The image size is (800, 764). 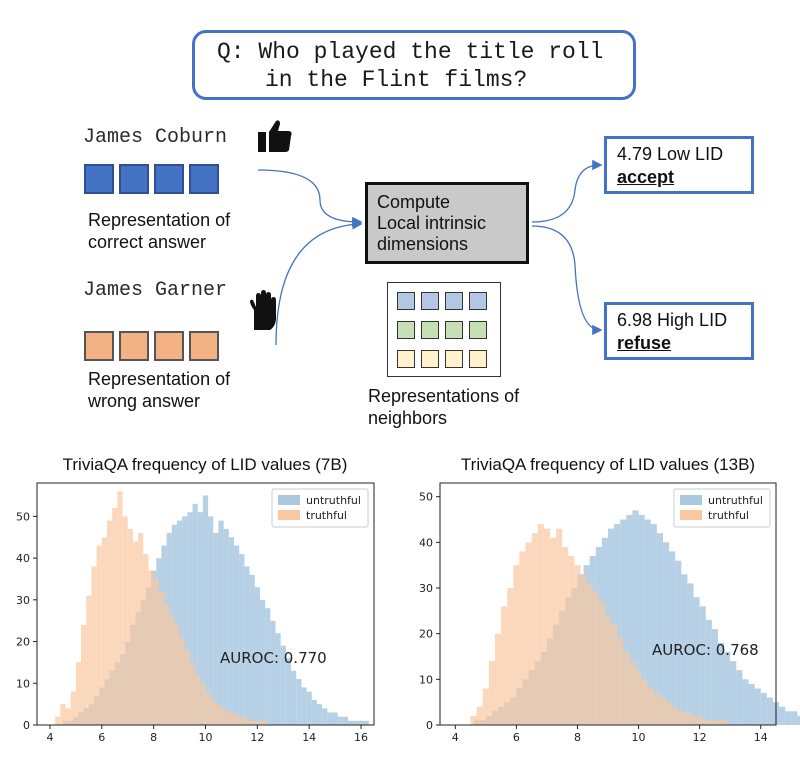 I want to click on refuse-verdict: refuse, so click(x=644, y=343).